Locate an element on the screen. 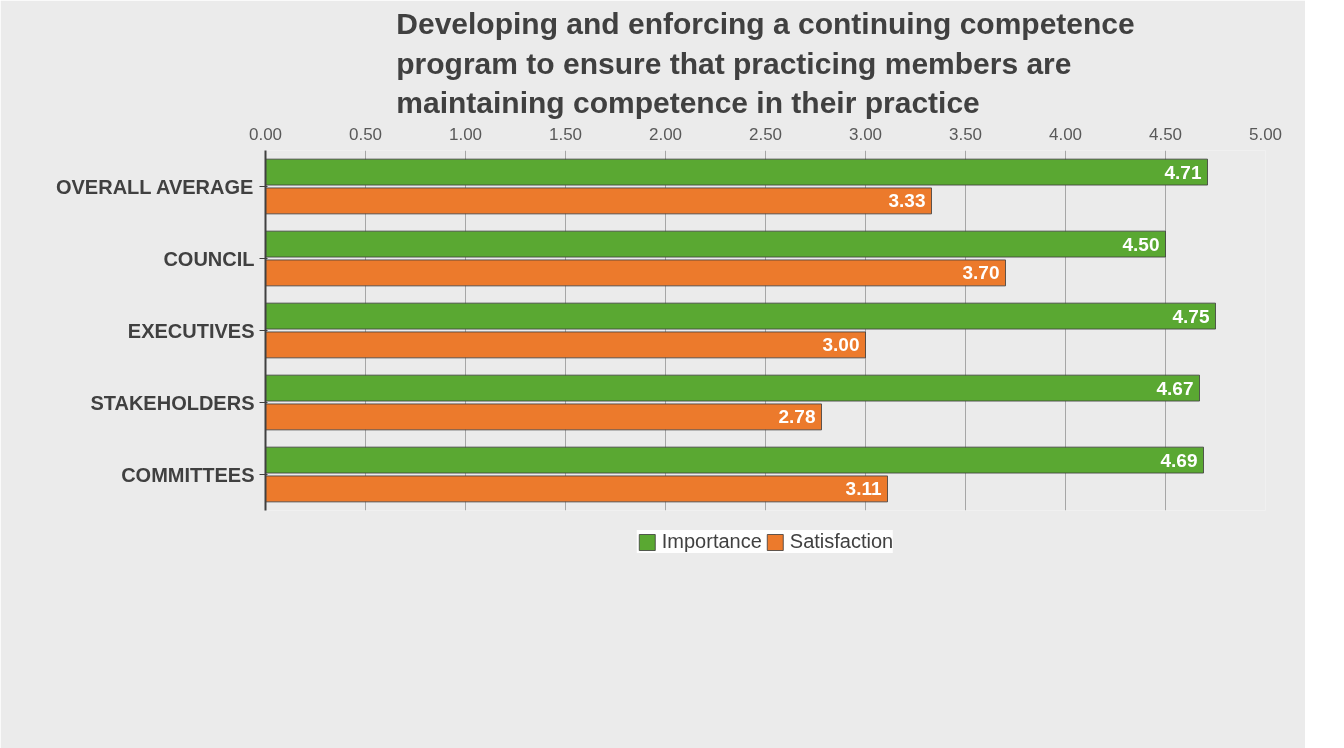 The height and width of the screenshot is (748, 1344). legend-label: Importance is located at coordinates (711, 541).